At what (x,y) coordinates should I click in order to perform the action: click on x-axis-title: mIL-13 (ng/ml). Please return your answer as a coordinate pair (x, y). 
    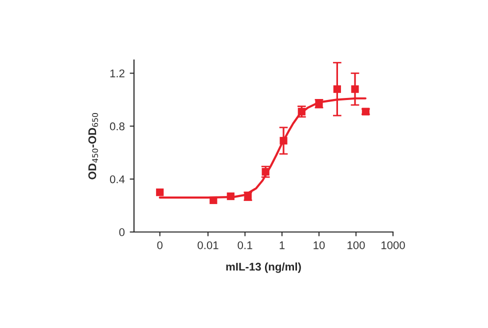
    Looking at the image, I should click on (263, 267).